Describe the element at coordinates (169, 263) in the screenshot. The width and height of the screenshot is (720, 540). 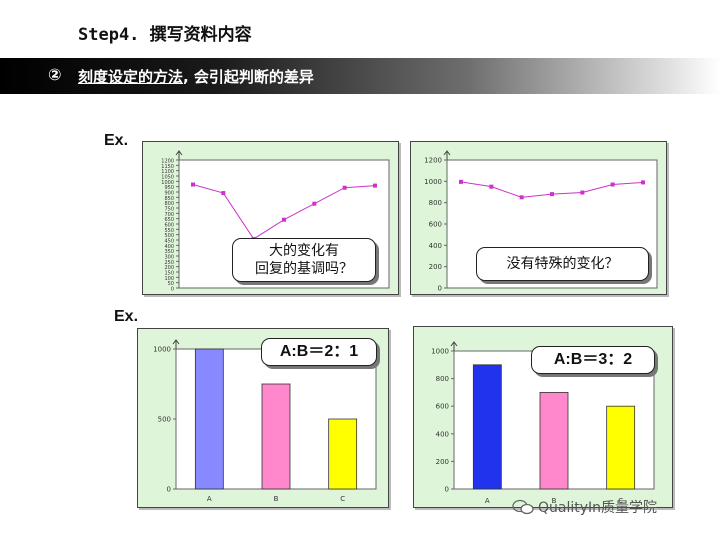
I see `y-tick-label: 250` at that location.